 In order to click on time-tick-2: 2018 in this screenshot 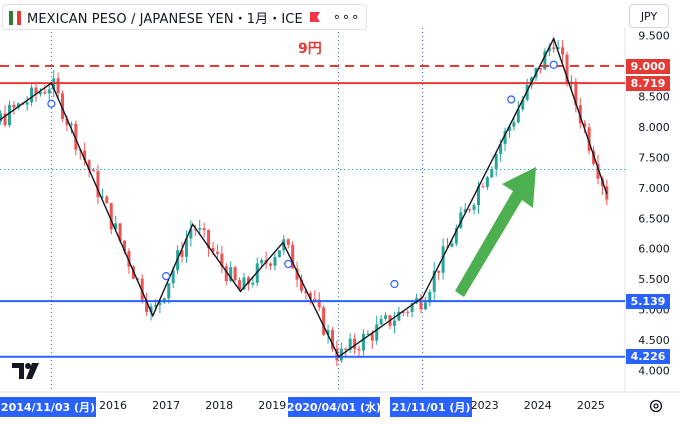, I will do `click(219, 405)`.